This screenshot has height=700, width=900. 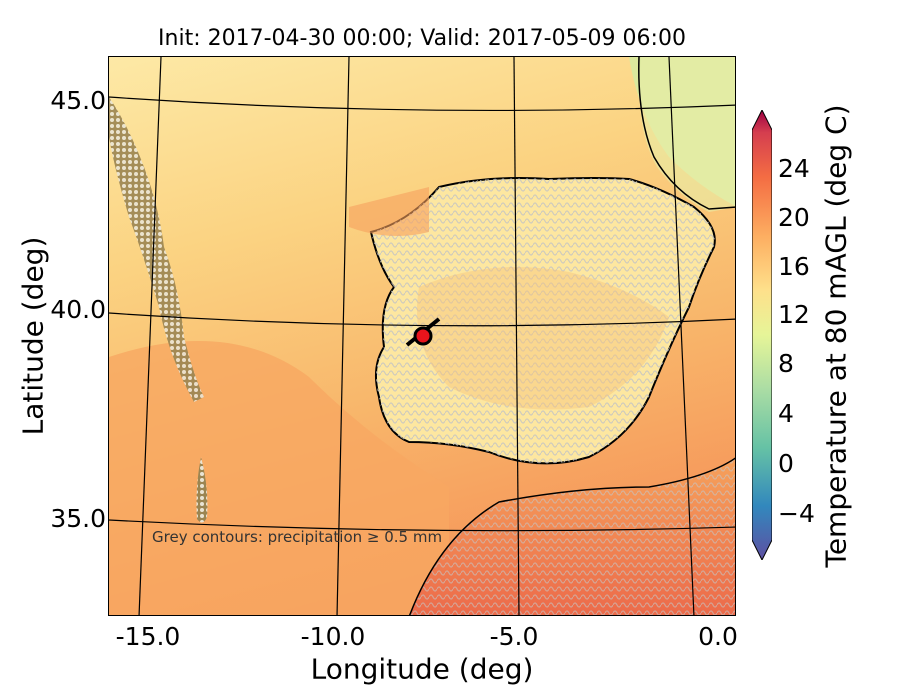 What do you see at coordinates (796, 513) in the screenshot?
I see `colorbar-tick: −4` at bounding box center [796, 513].